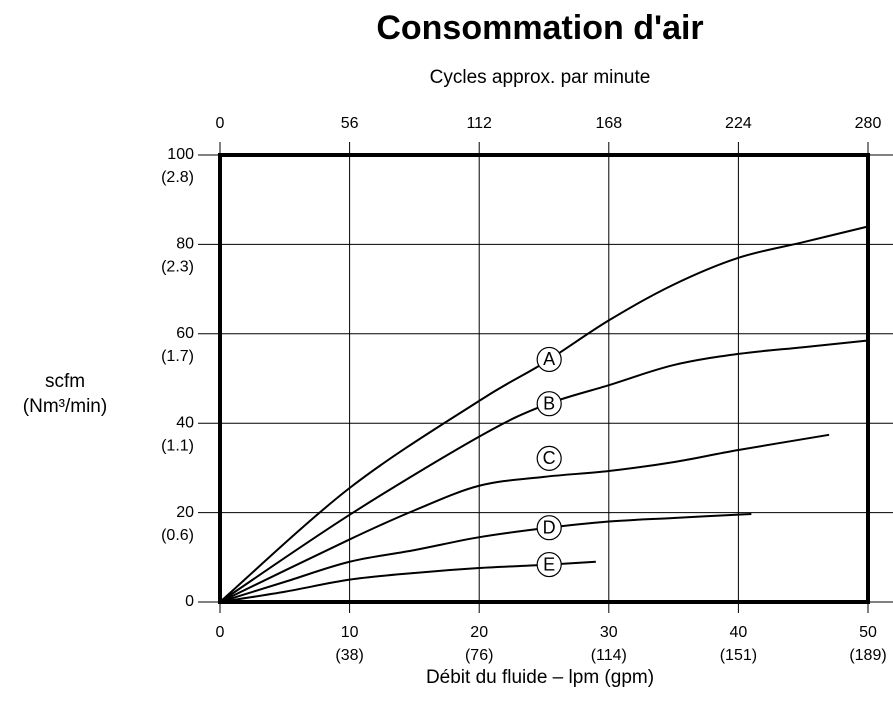  I want to click on x-tick-label: 0, so click(220, 632).